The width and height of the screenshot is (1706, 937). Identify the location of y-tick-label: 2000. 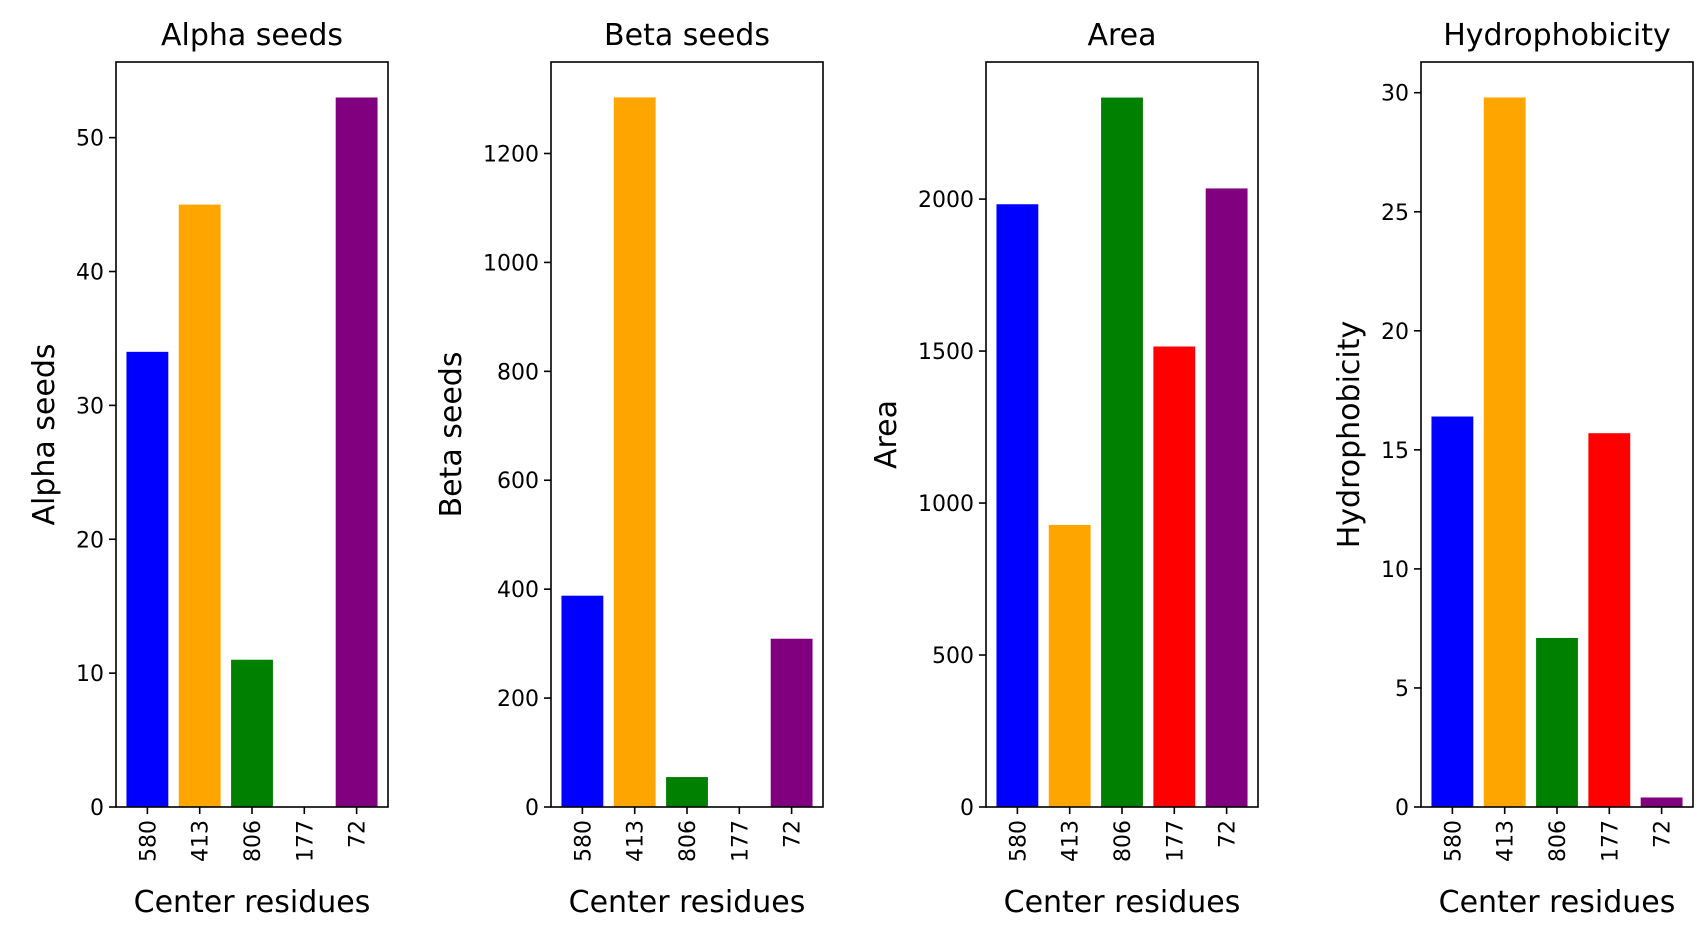
(946, 200).